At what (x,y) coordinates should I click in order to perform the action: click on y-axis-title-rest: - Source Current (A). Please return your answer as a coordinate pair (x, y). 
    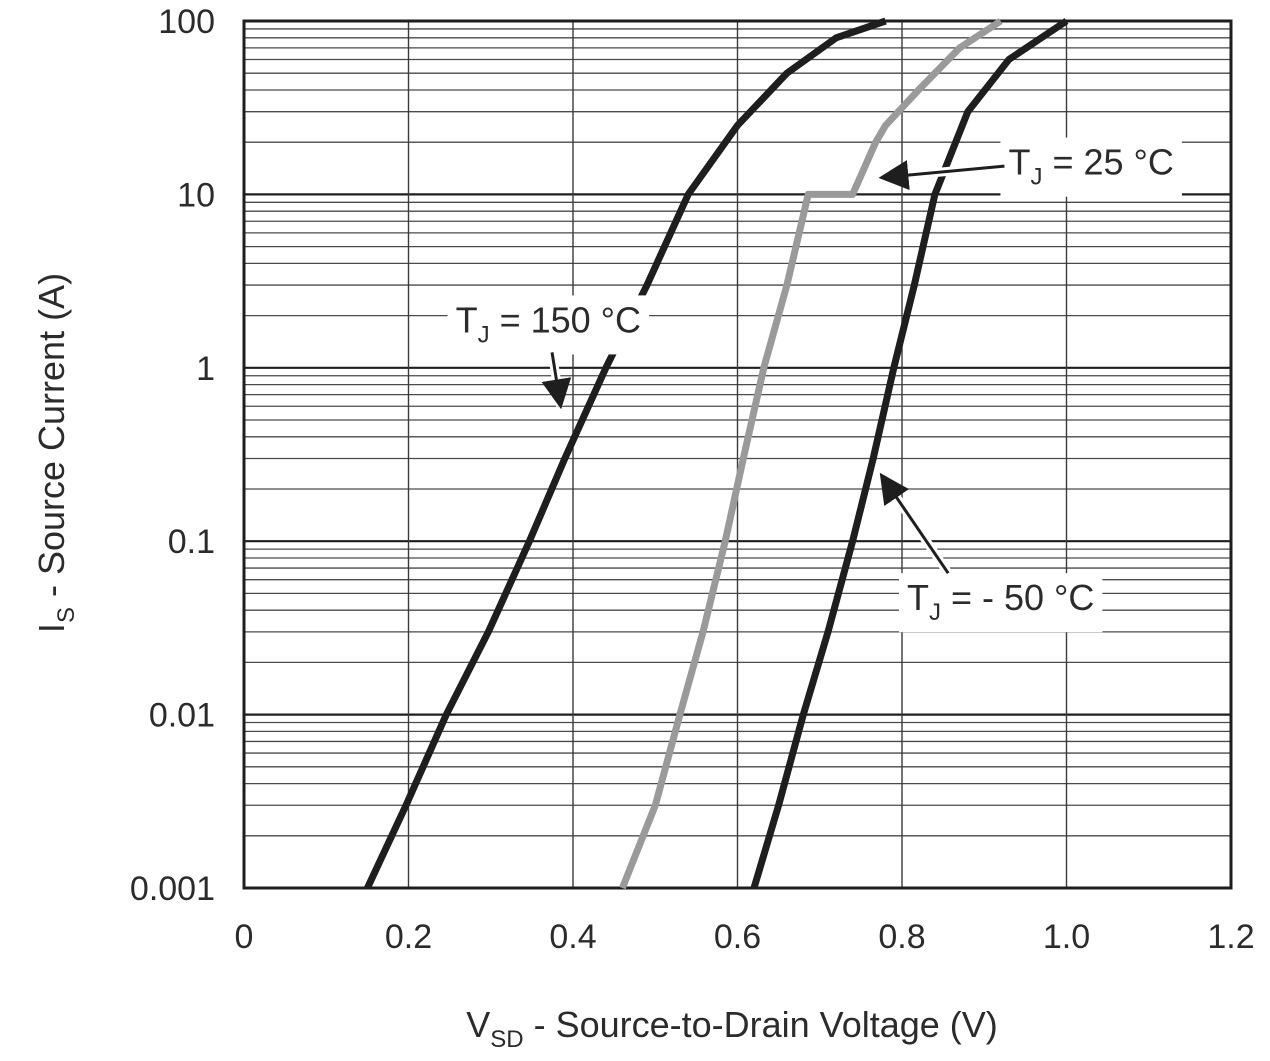
    Looking at the image, I should click on (51, 440).